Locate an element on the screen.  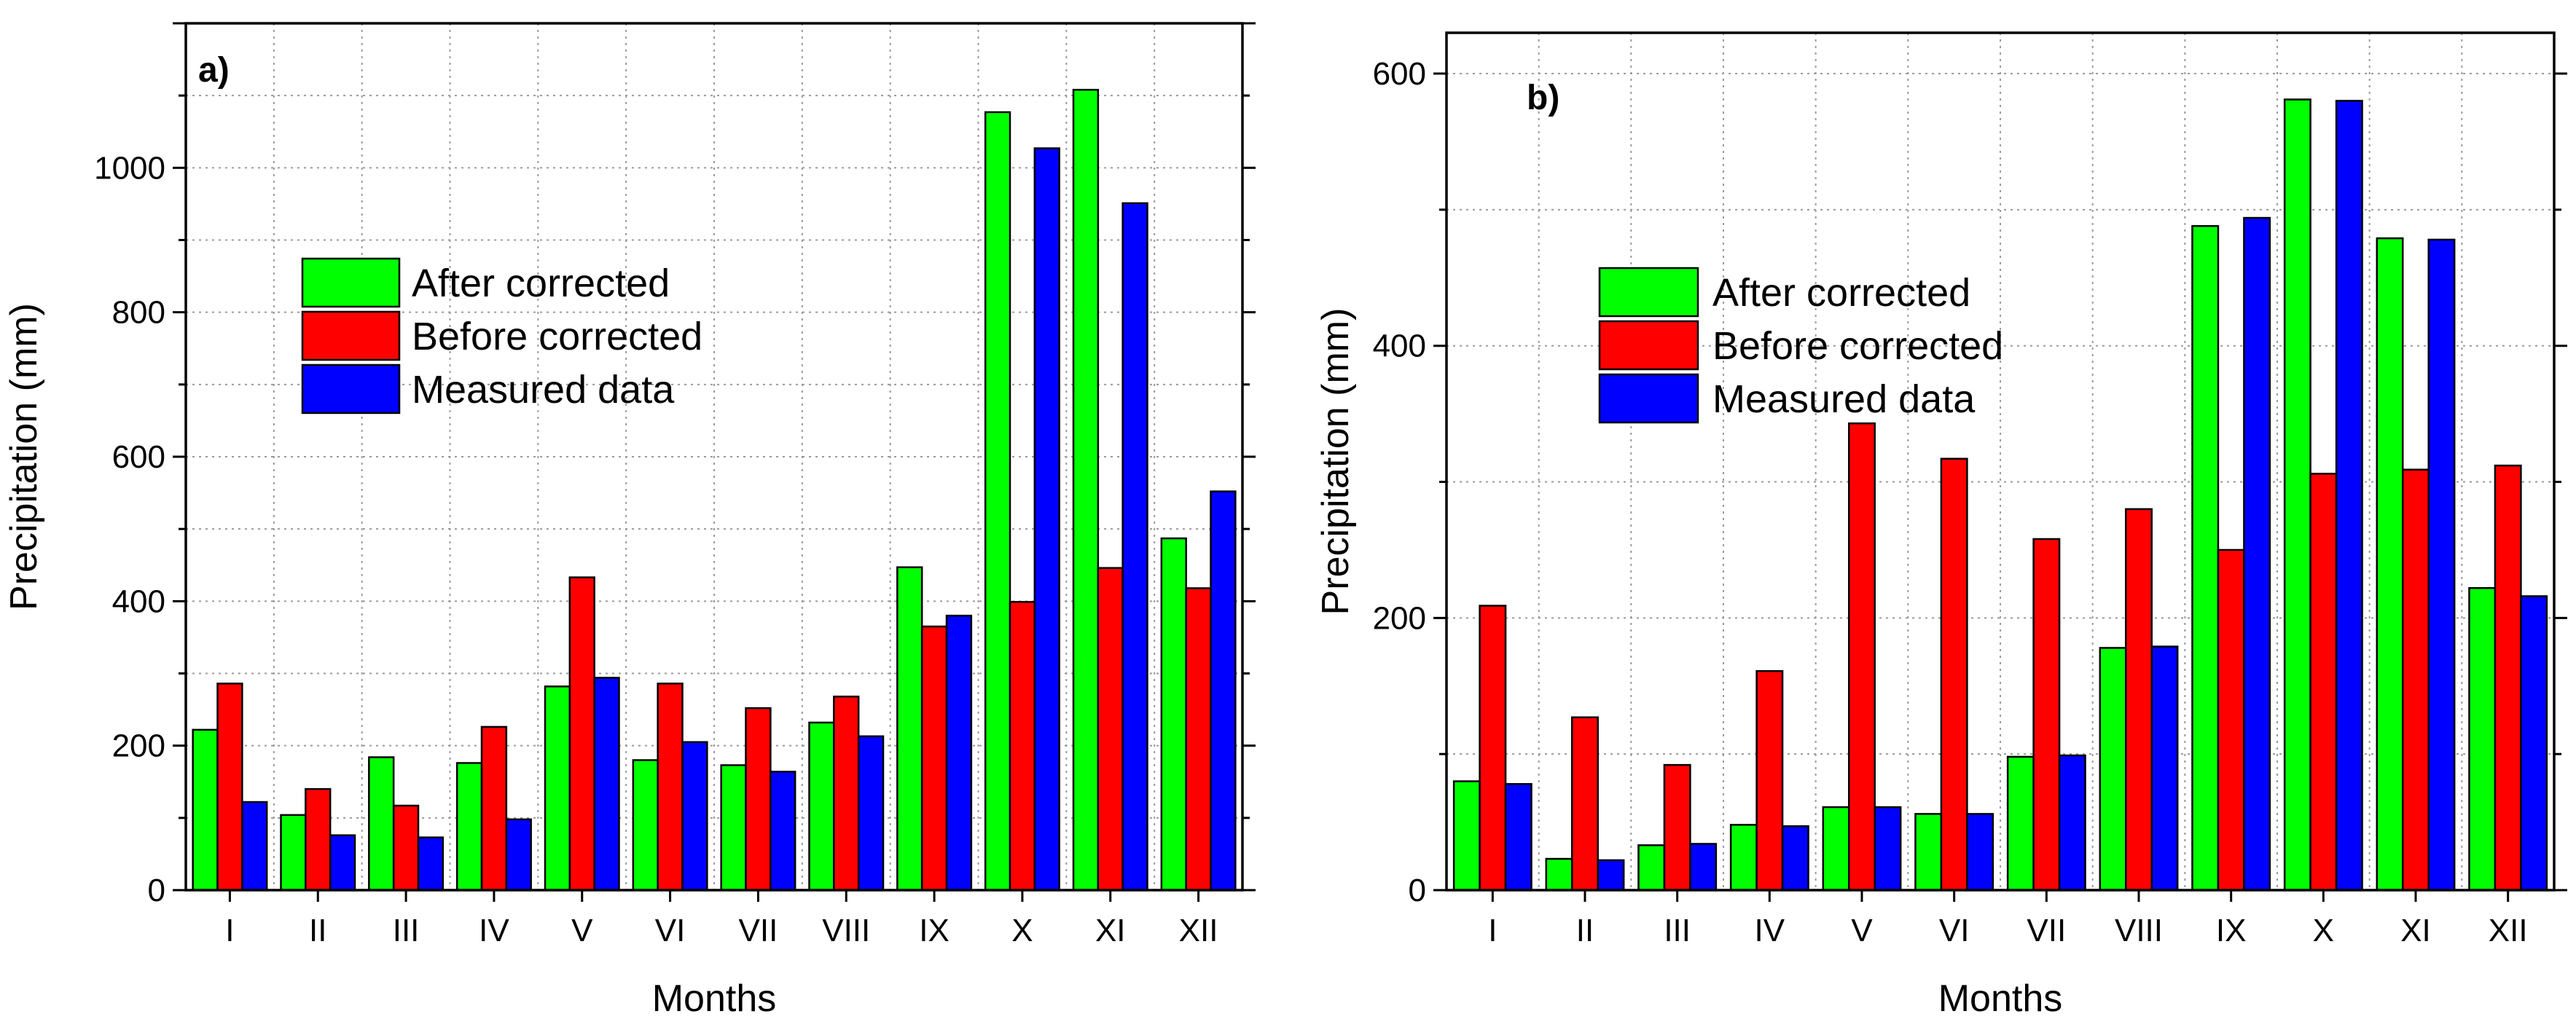
y-tick-label: 400 is located at coordinates (138, 601).